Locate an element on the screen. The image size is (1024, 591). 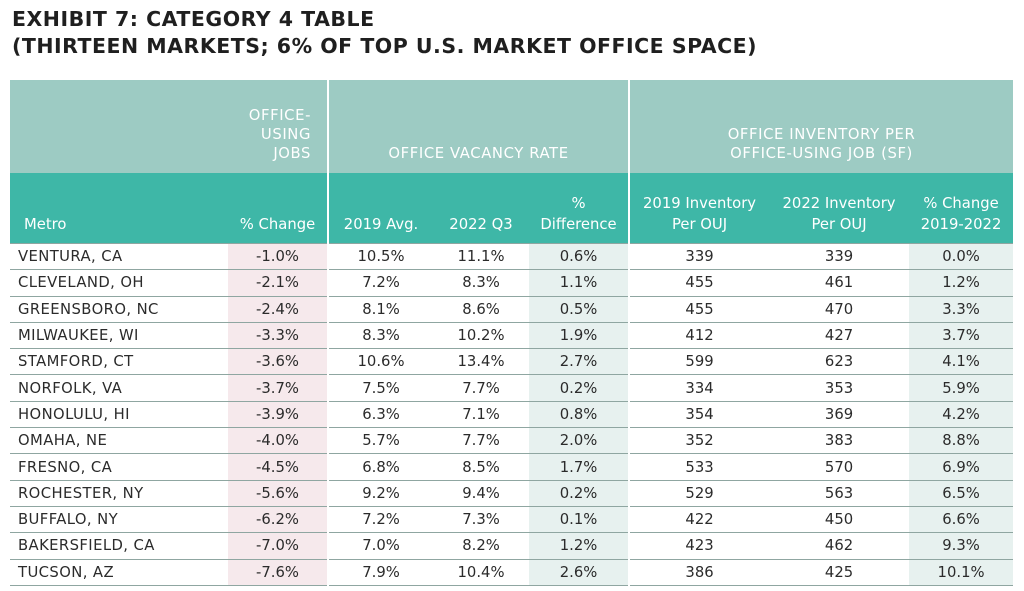
cell-inventory-2019: 339 is located at coordinates (699, 256).